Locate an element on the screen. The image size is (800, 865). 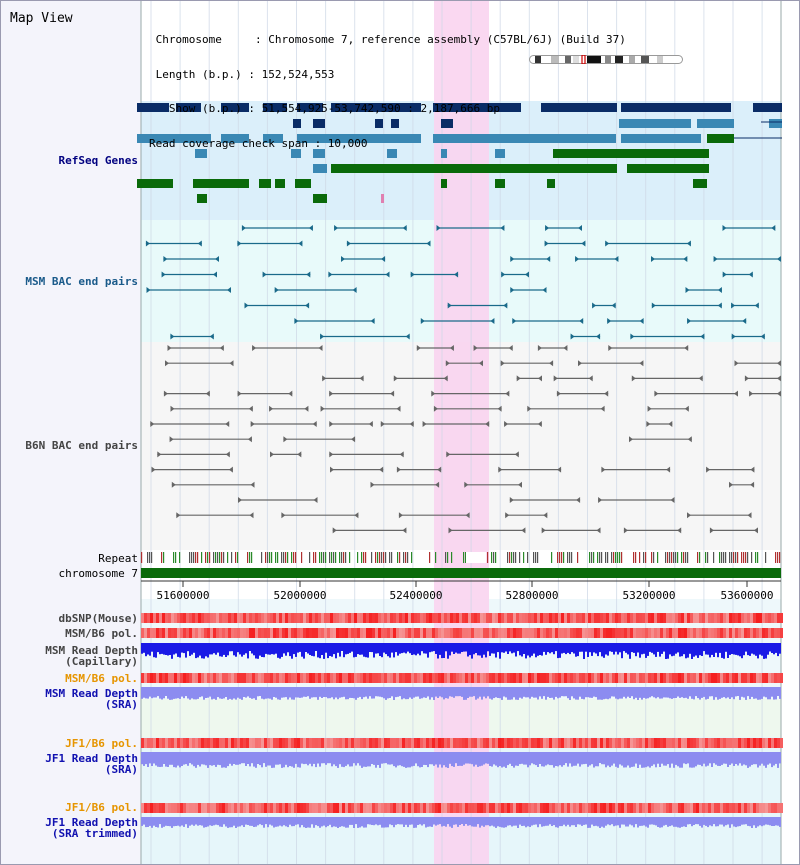
chromosome-ideogram is located at coordinates (606, 59).